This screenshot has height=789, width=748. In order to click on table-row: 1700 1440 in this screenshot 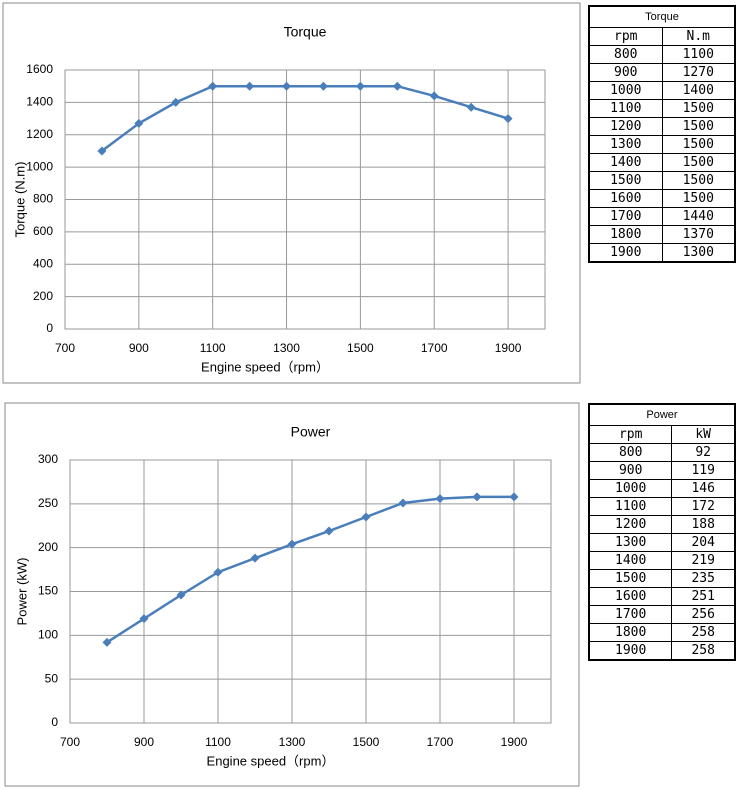, I will do `click(662, 216)`.